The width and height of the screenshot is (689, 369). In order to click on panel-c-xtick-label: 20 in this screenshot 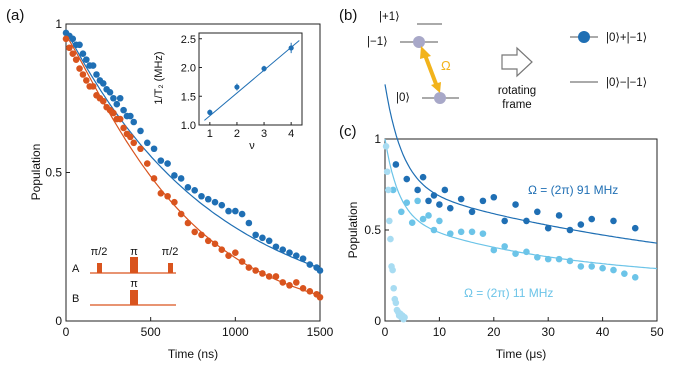, I will do `click(494, 332)`.